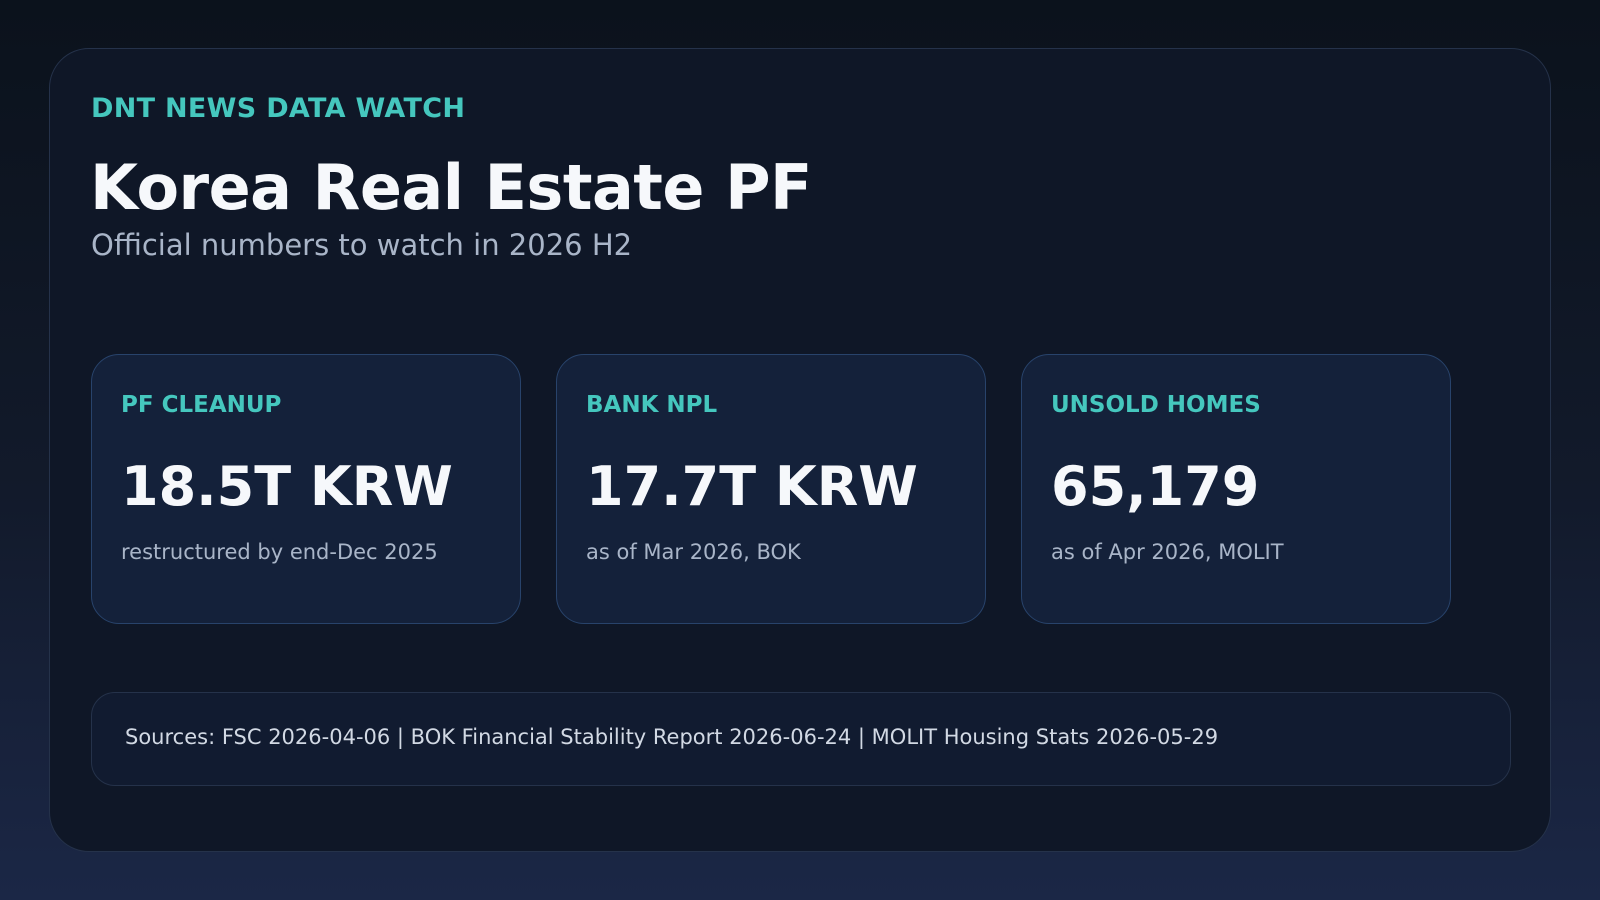 The height and width of the screenshot is (900, 1600). Describe the element at coordinates (1156, 405) in the screenshot. I see `stat-label: UNSOLD HOMES` at that location.